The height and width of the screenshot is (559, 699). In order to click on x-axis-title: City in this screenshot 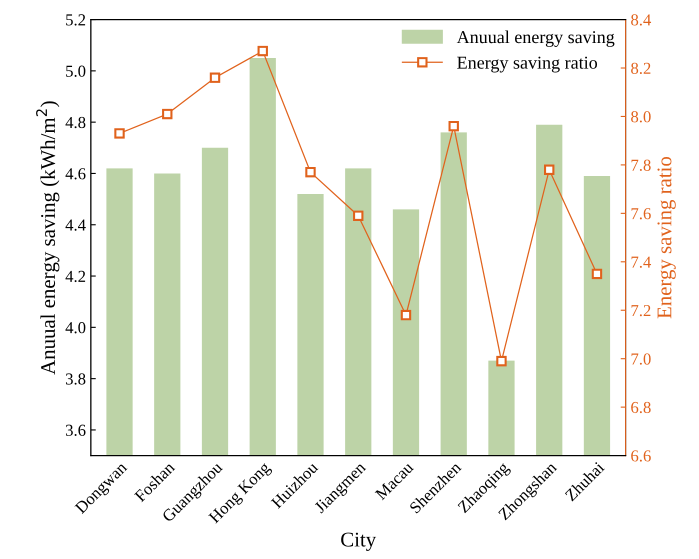, I will do `click(358, 541)`.